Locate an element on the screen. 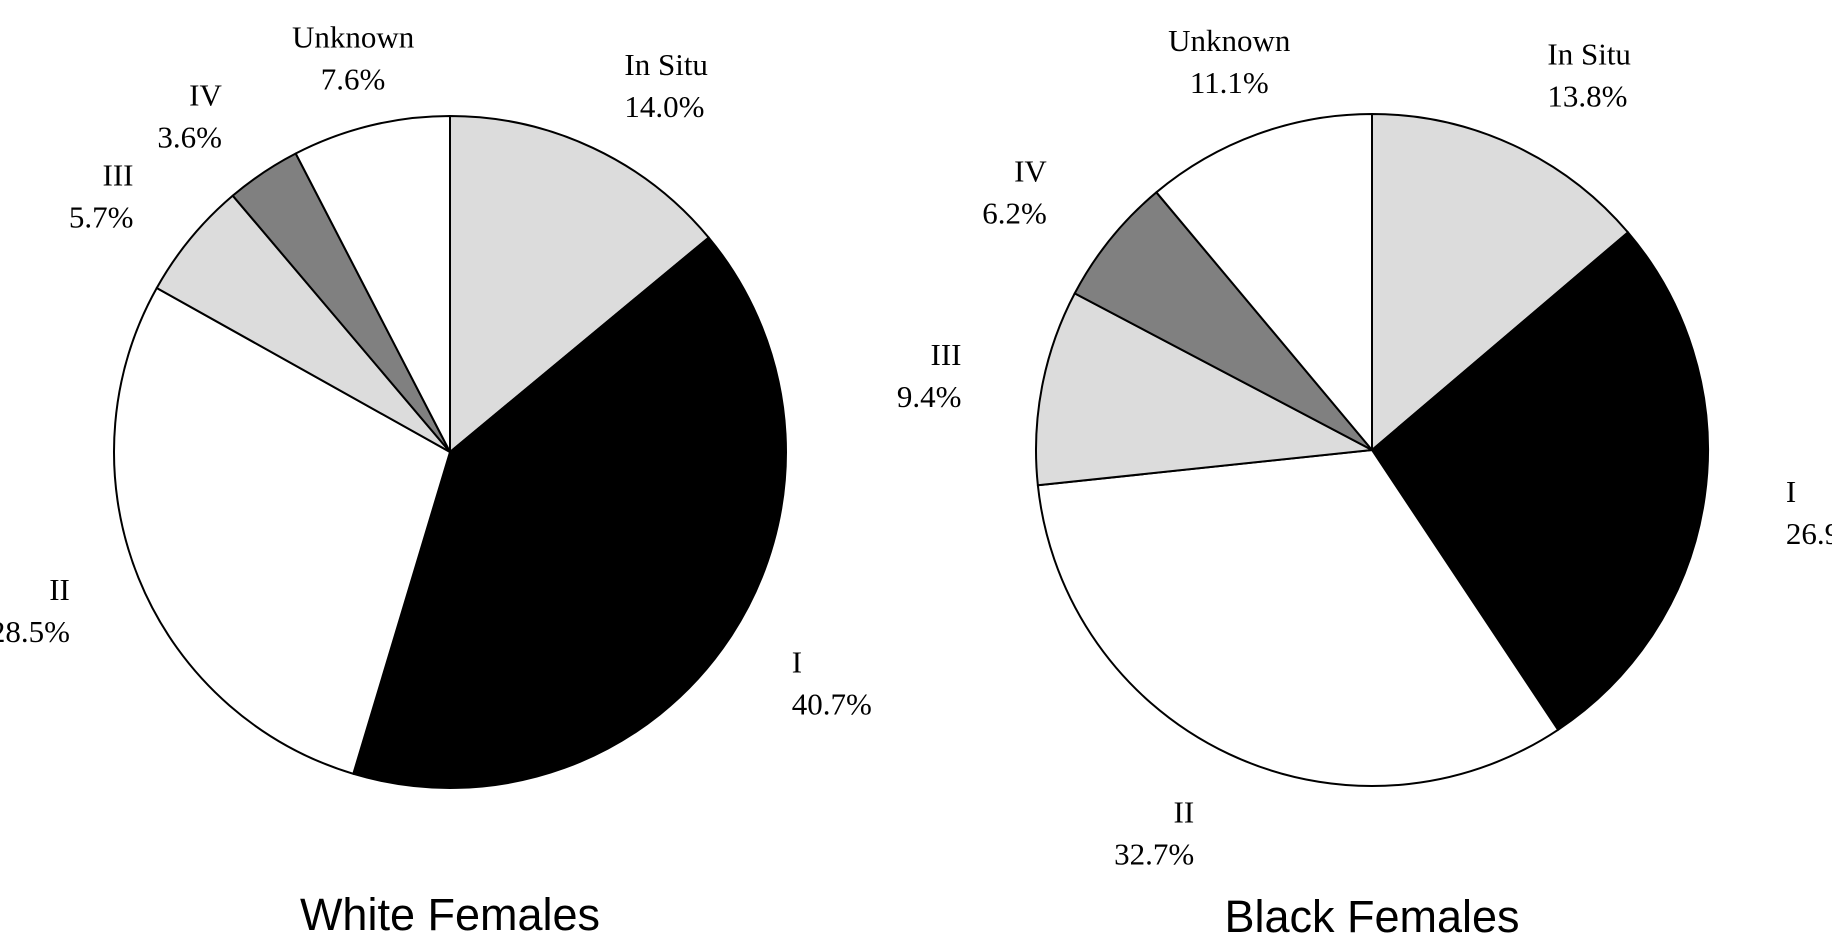 This screenshot has height=948, width=1832. slice-value-label: 11.1% is located at coordinates (1229, 82).